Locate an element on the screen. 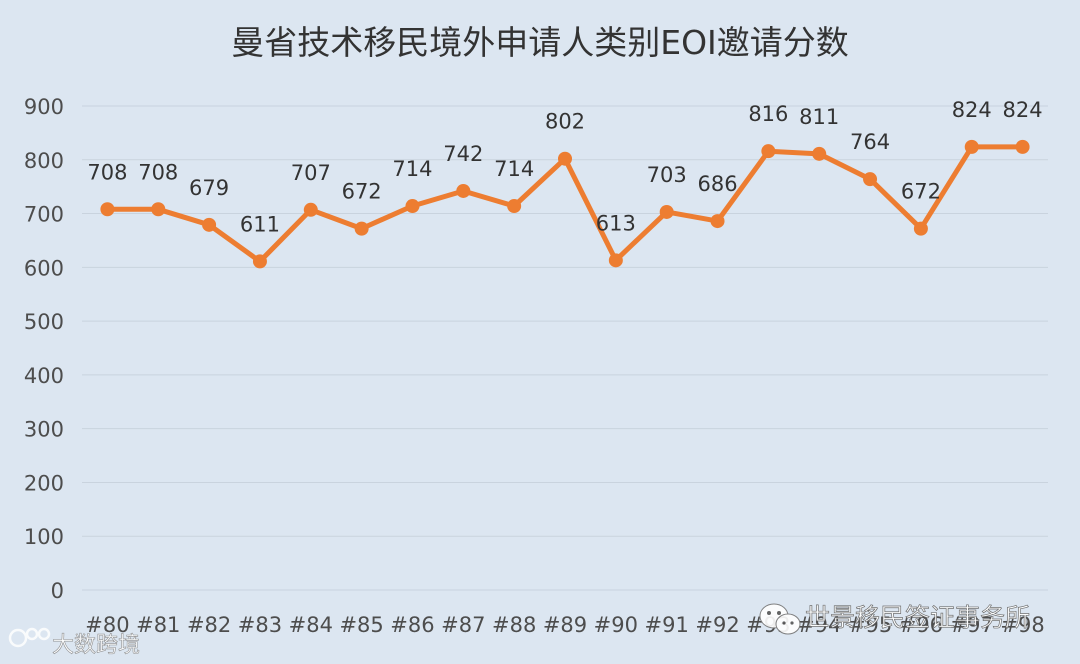  data-label: 764 is located at coordinates (870, 142).